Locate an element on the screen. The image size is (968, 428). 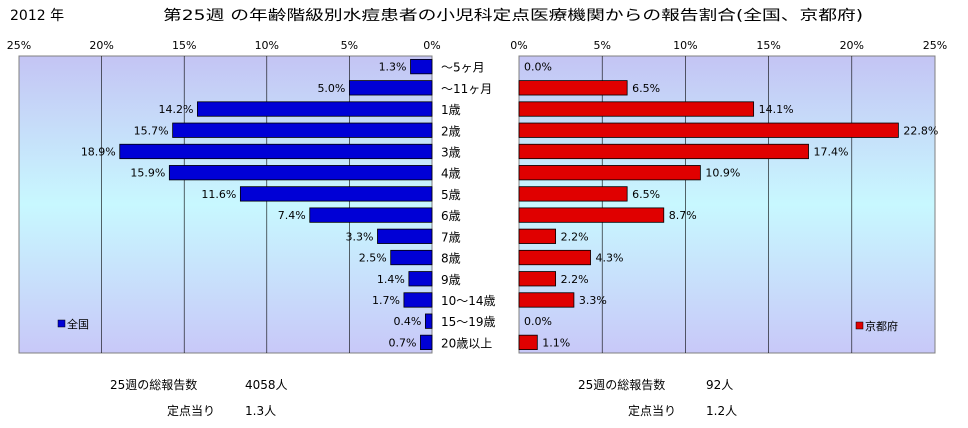
kyoto-tick-label: 25% is located at coordinates (935, 45).